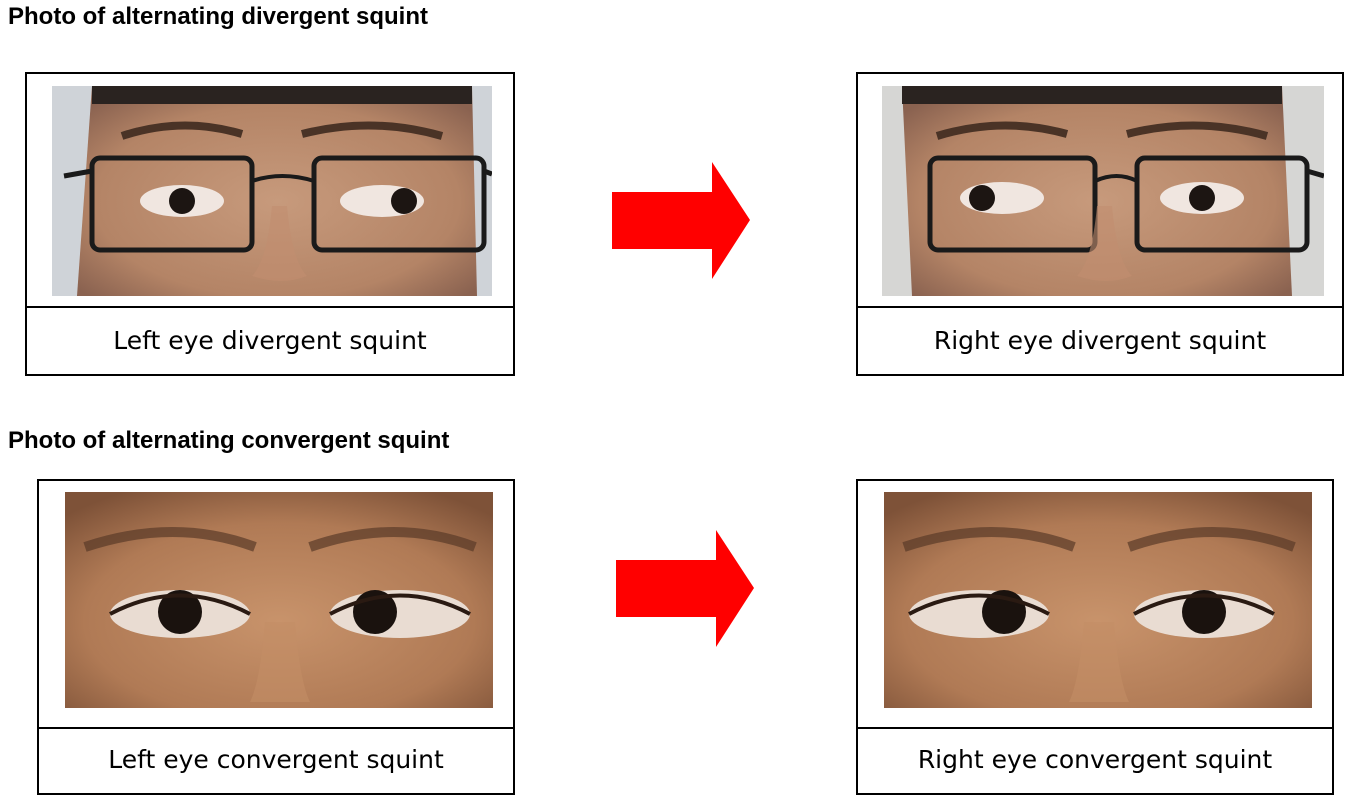  I want to click on photo-right-eye-convergent, so click(1098, 600).